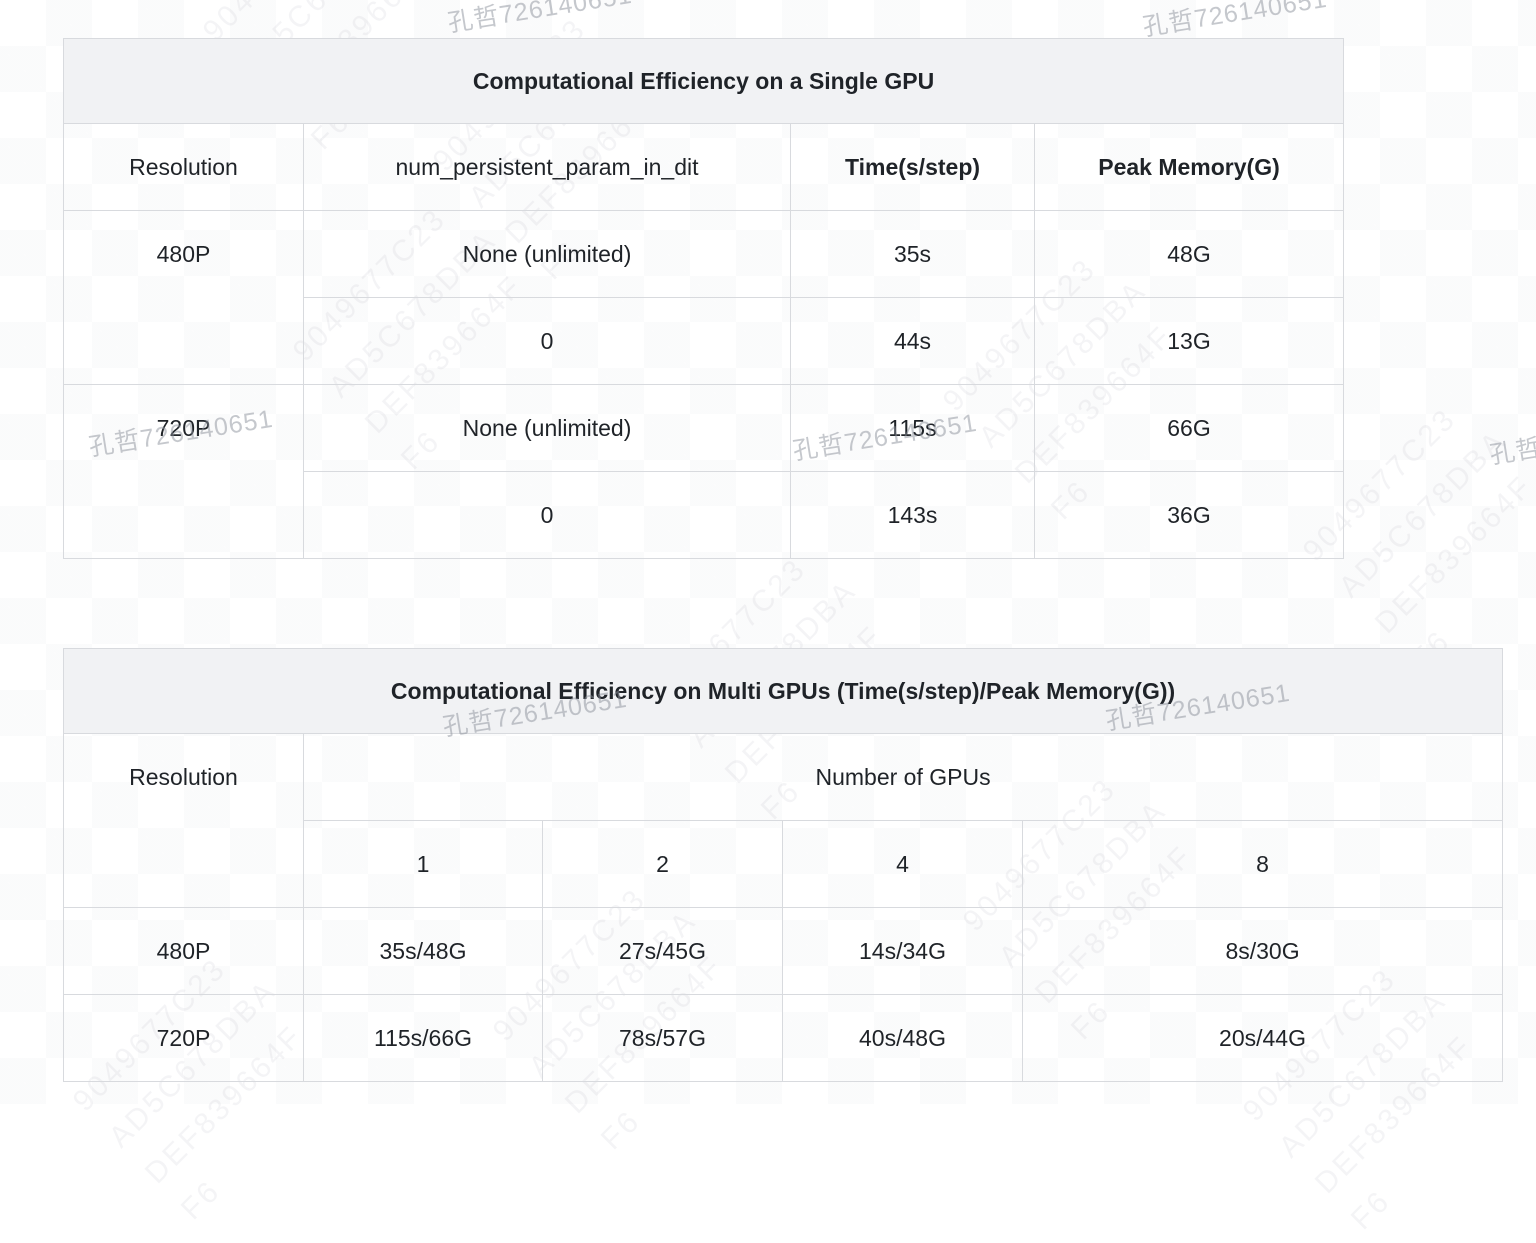 Image resolution: width=1536 pixels, height=1243 pixels. Describe the element at coordinates (423, 1038) in the screenshot. I see `cell-value: 115s/66G` at that location.